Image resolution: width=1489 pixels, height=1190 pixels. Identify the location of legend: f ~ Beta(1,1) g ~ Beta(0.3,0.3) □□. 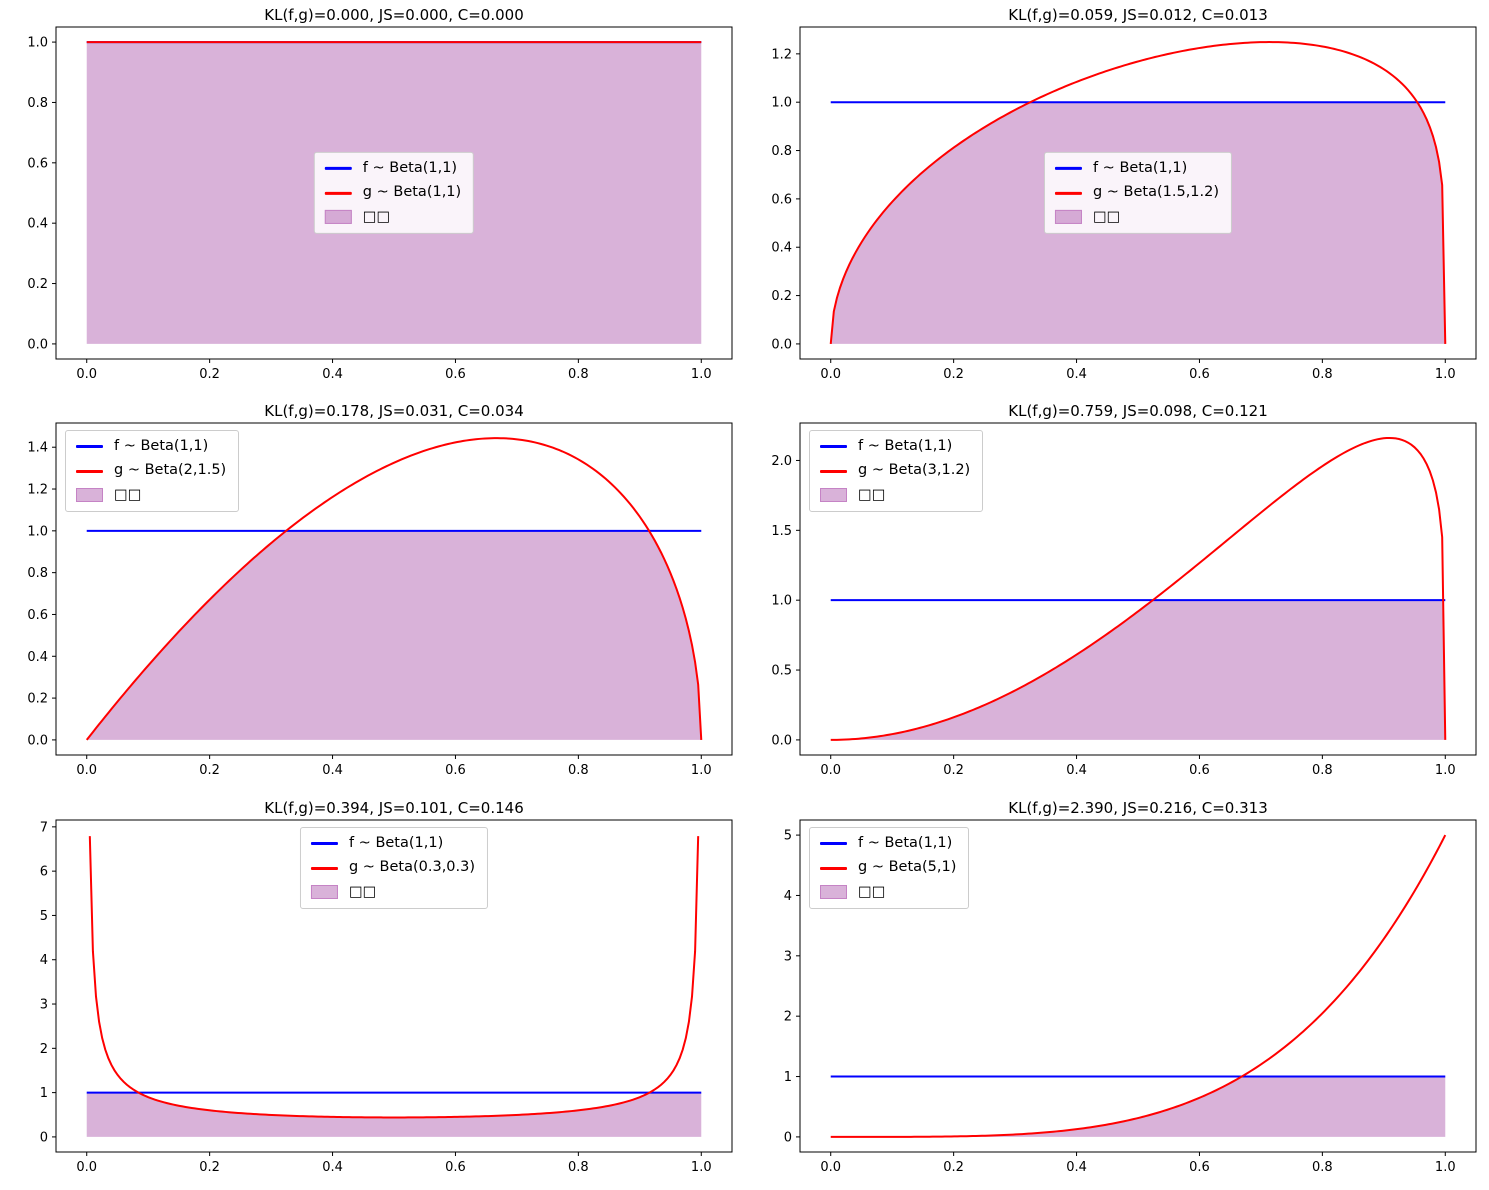
(394, 868).